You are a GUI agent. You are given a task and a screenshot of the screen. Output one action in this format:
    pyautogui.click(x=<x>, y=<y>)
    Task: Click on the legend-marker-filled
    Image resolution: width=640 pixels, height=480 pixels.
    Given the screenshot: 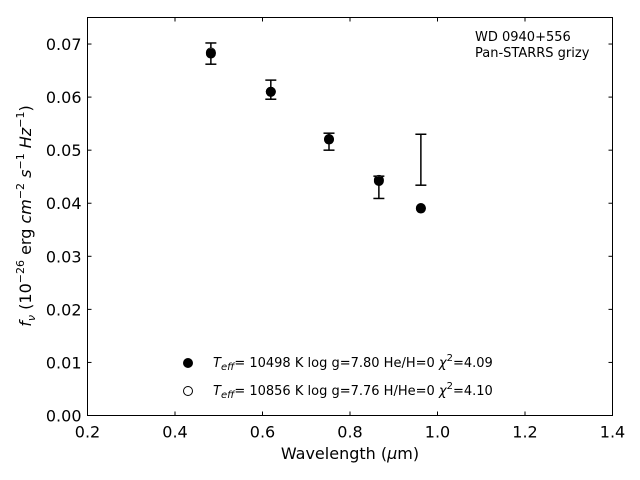 What is the action you would take?
    pyautogui.click(x=188, y=363)
    